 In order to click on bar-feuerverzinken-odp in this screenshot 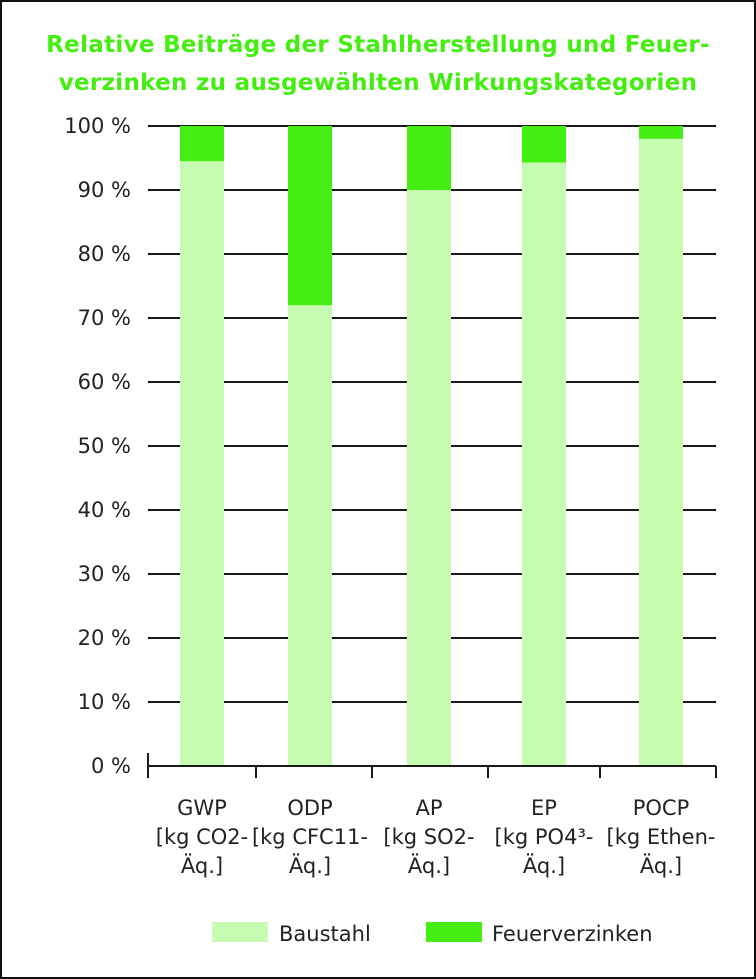, I will do `click(310, 216)`.